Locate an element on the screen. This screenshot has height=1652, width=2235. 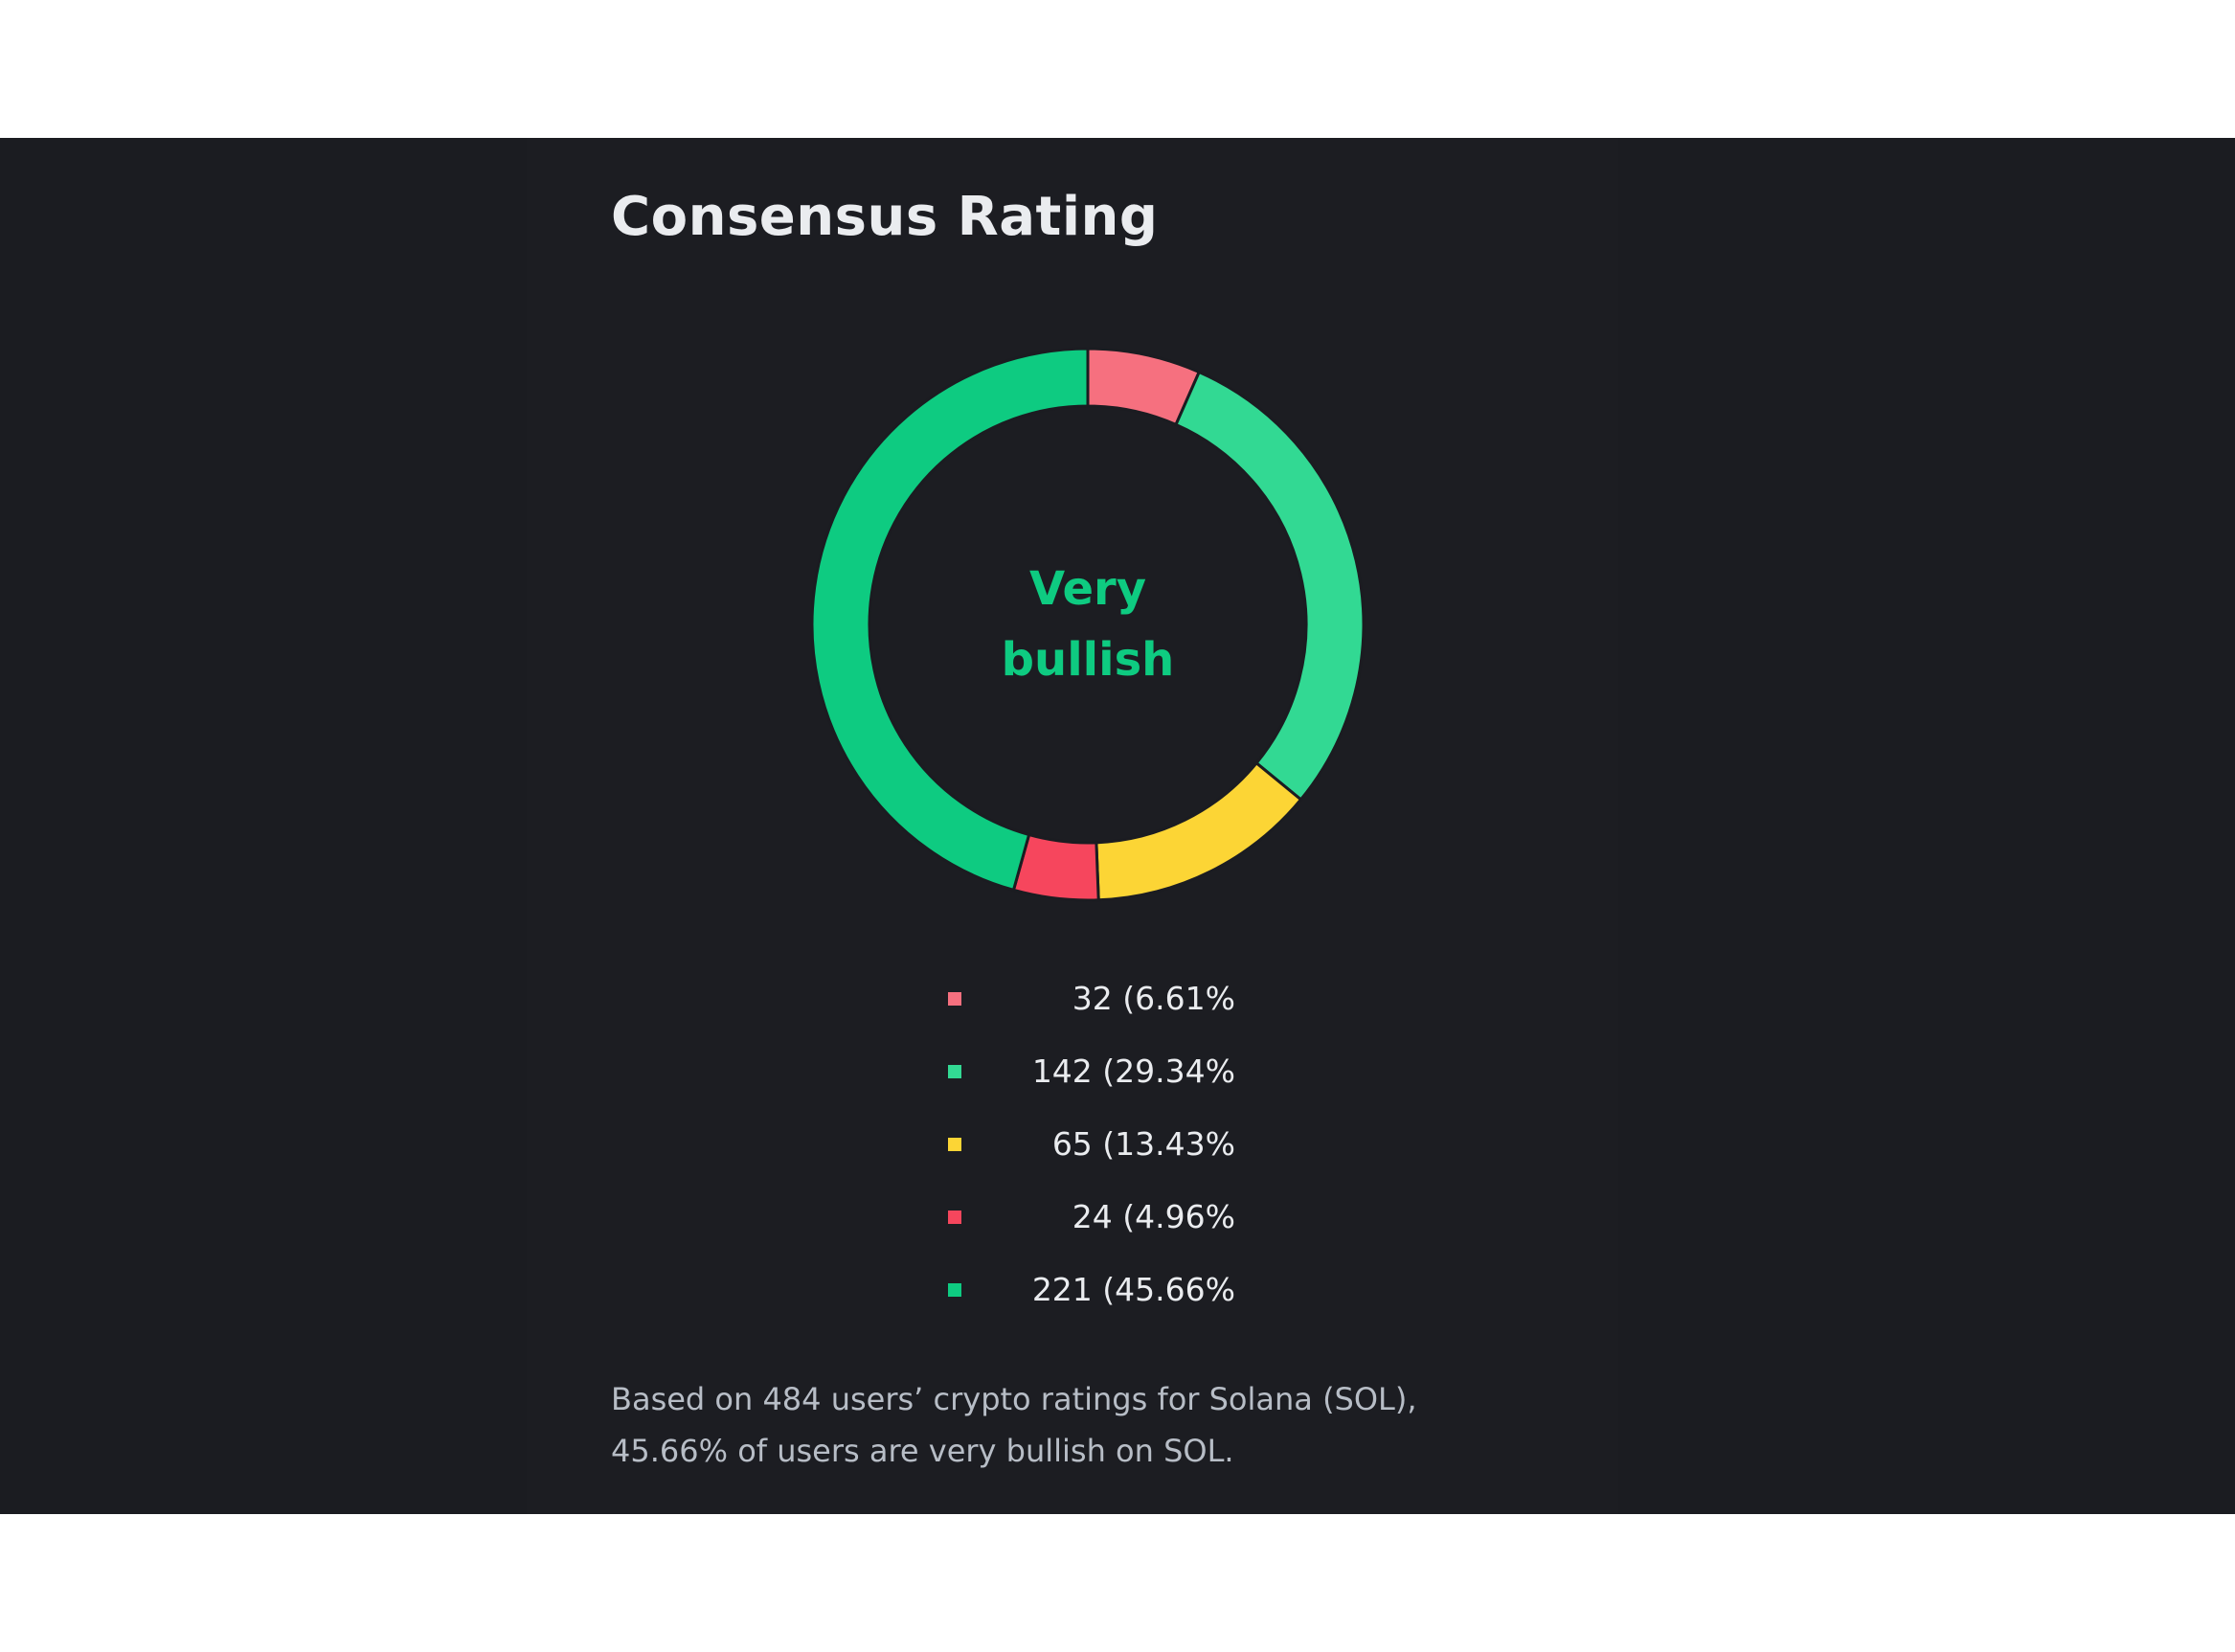
donut-chart: Very bullish is located at coordinates (1088, 624).